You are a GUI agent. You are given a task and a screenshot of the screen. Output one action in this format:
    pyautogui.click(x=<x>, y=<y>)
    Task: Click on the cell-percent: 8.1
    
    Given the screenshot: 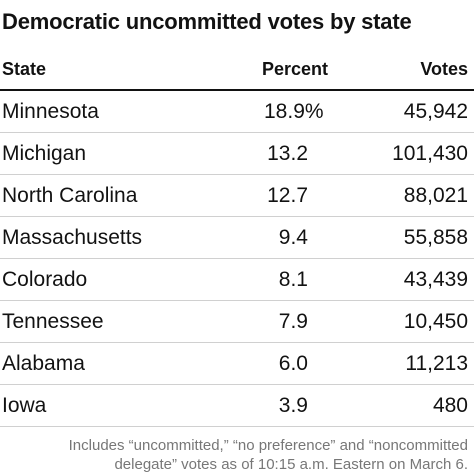 What is the action you would take?
    pyautogui.click(x=293, y=279)
    